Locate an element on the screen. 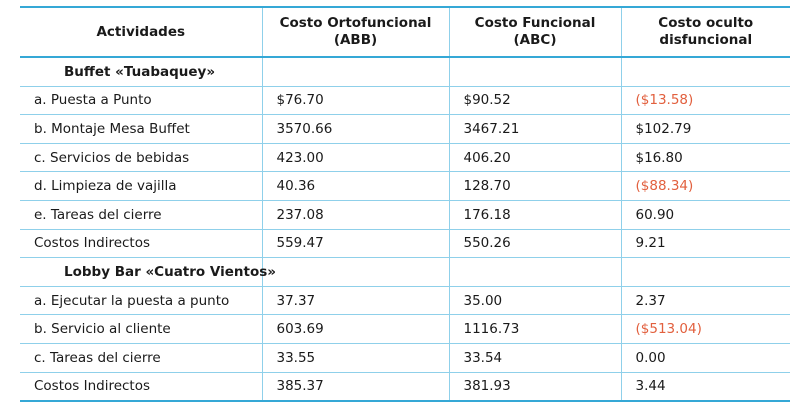 The width and height of the screenshot is (796, 416). abc-cost-cell: 128.70 is located at coordinates (534, 186).